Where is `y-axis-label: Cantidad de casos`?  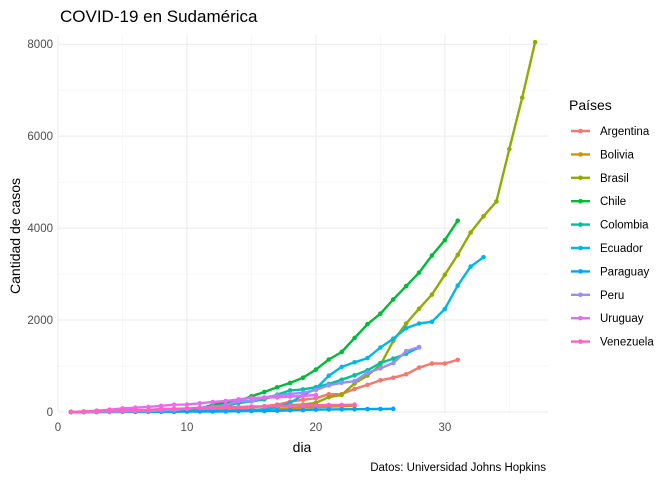
y-axis-label: Cantidad de casos is located at coordinates (15, 236).